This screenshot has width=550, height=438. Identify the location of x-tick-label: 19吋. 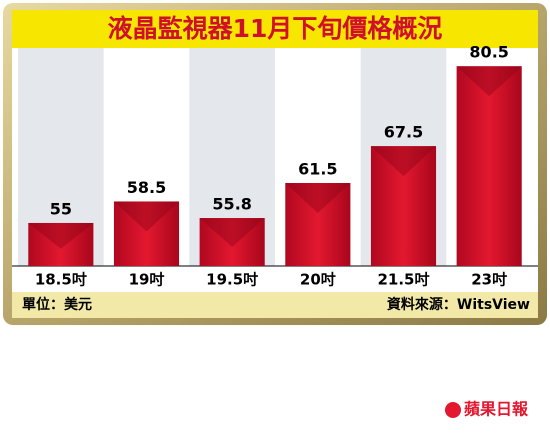
(147, 280).